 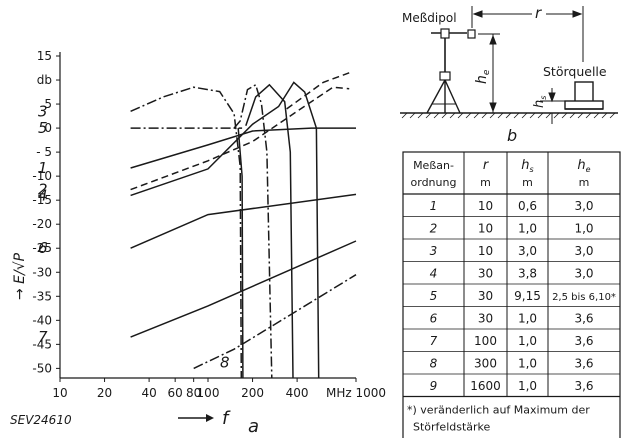 What do you see at coordinates (43, 168) in the screenshot?
I see `series-label-1: 1` at bounding box center [43, 168].